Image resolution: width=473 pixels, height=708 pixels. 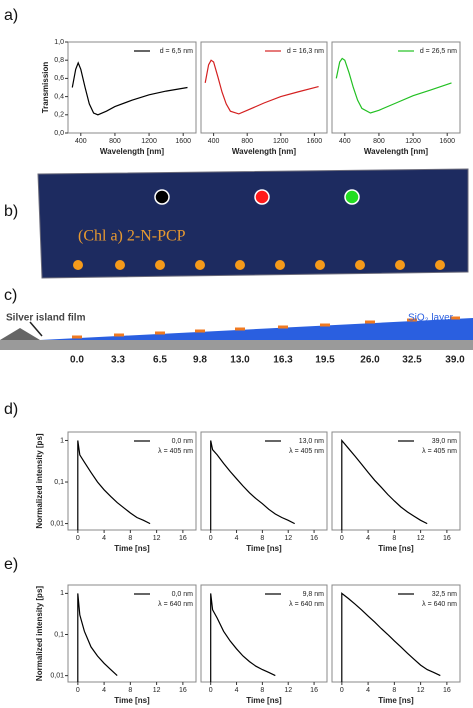 What do you see at coordinates (305, 51) in the screenshot?
I see `legend-label: d = 16,3 nm` at bounding box center [305, 51].